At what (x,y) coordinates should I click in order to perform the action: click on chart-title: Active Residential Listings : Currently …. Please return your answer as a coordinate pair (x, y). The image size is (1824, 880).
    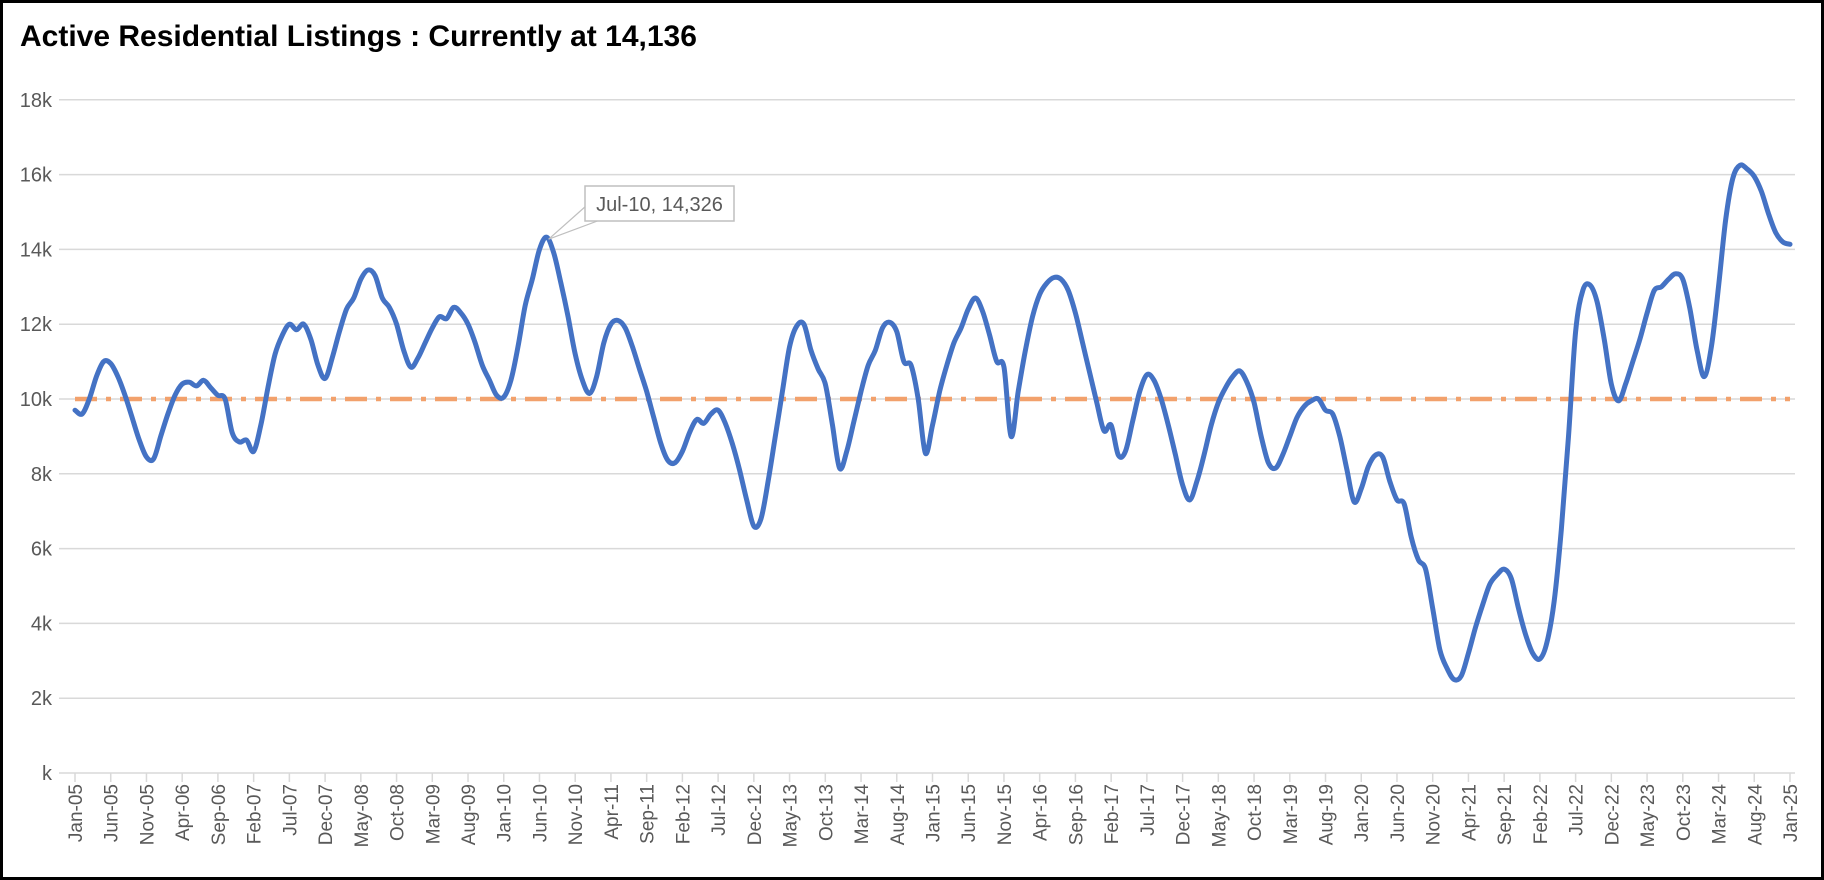
    Looking at the image, I should click on (358, 36).